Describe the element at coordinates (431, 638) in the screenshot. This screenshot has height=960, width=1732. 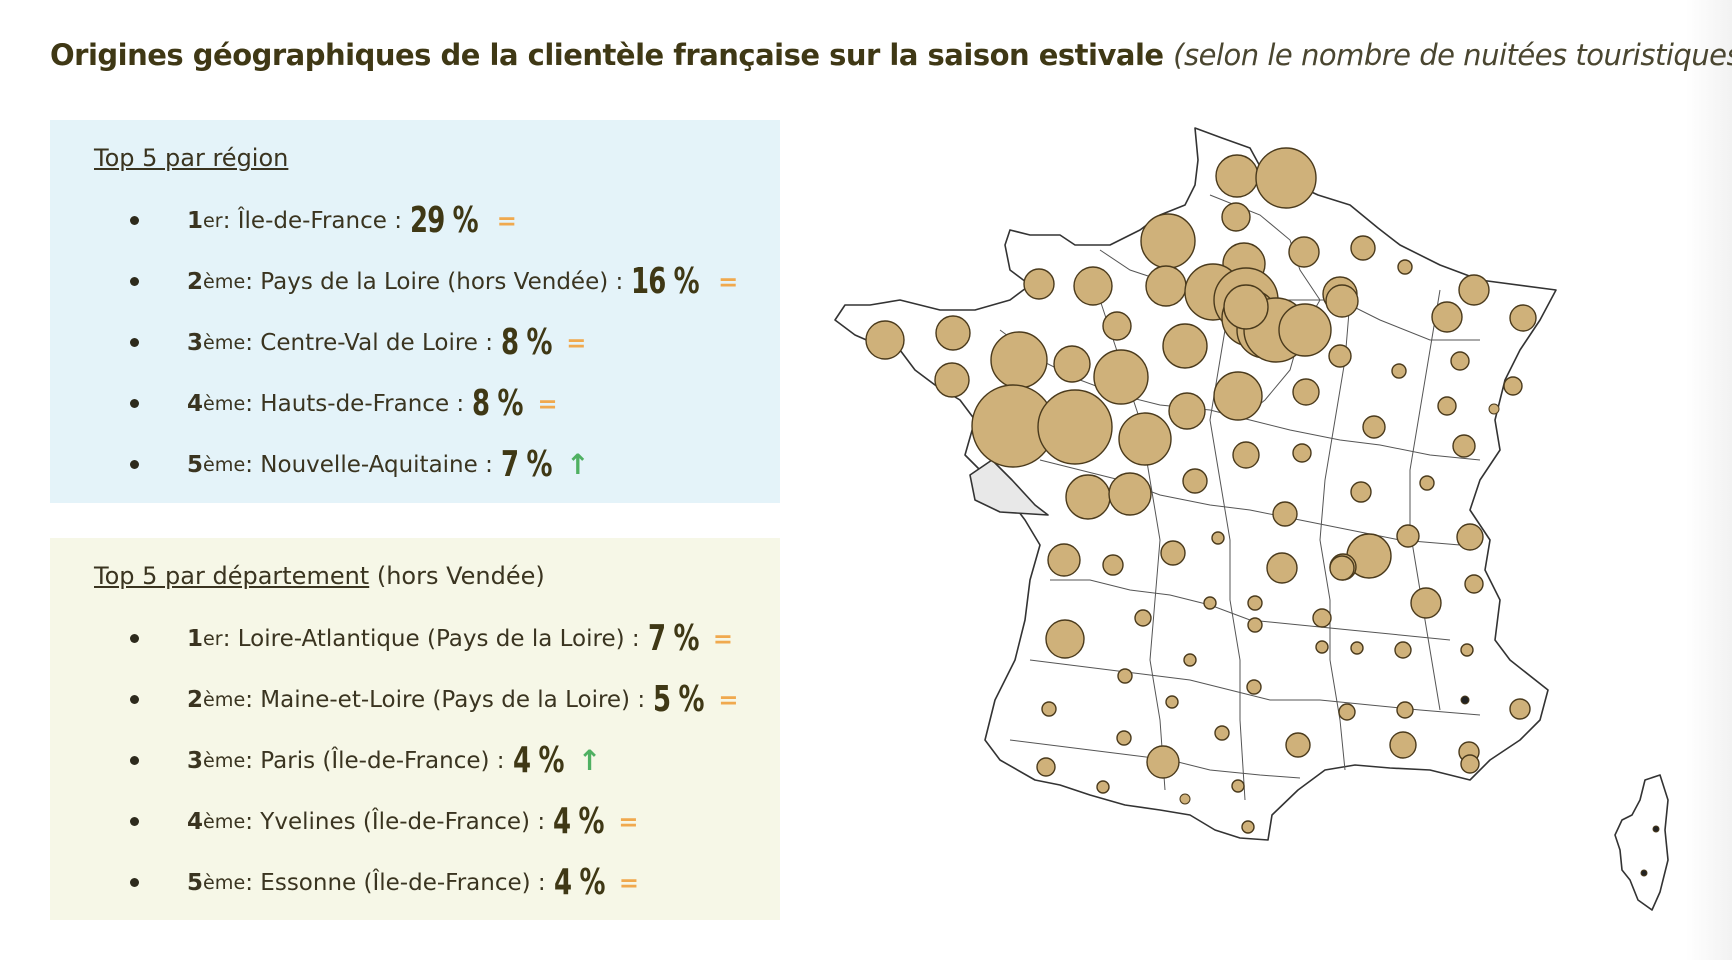
I see `rank-label: : Loire-Atlantique (Pays de la Loire) :` at that location.